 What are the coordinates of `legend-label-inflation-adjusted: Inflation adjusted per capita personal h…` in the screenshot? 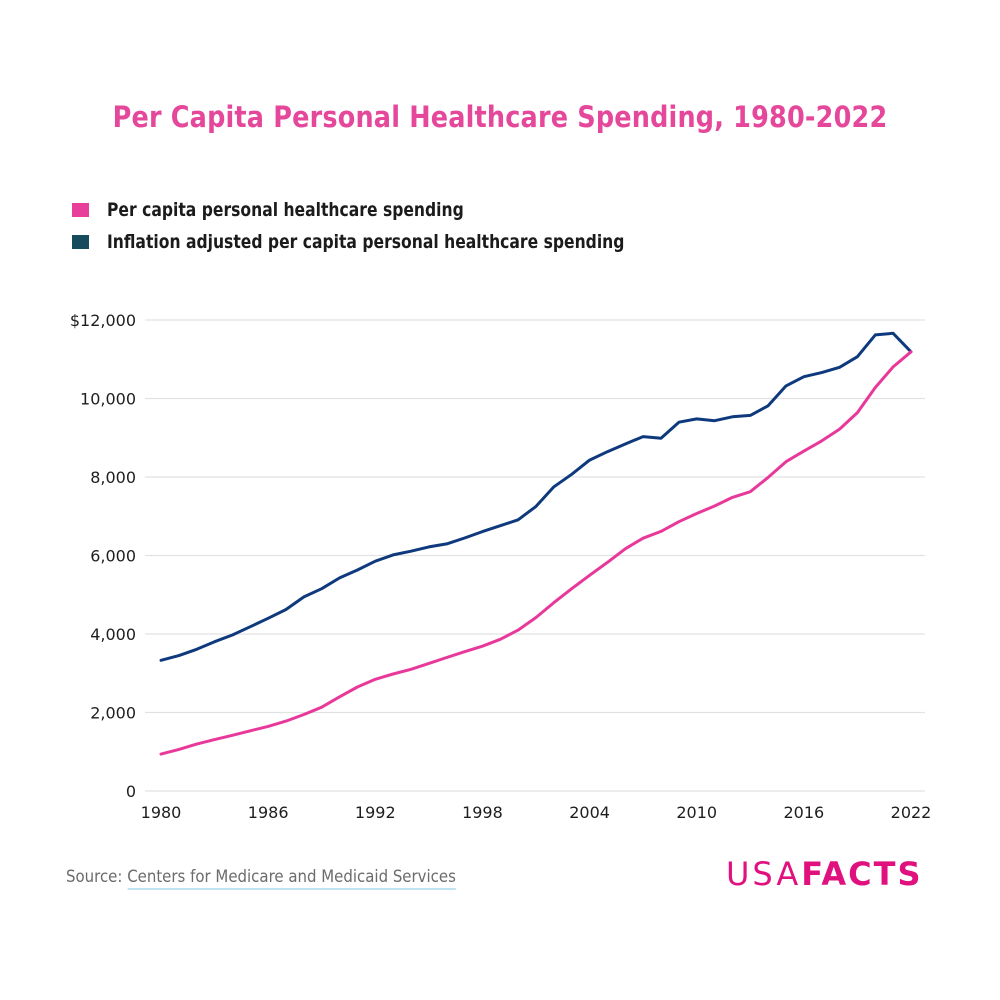 It's located at (366, 242).